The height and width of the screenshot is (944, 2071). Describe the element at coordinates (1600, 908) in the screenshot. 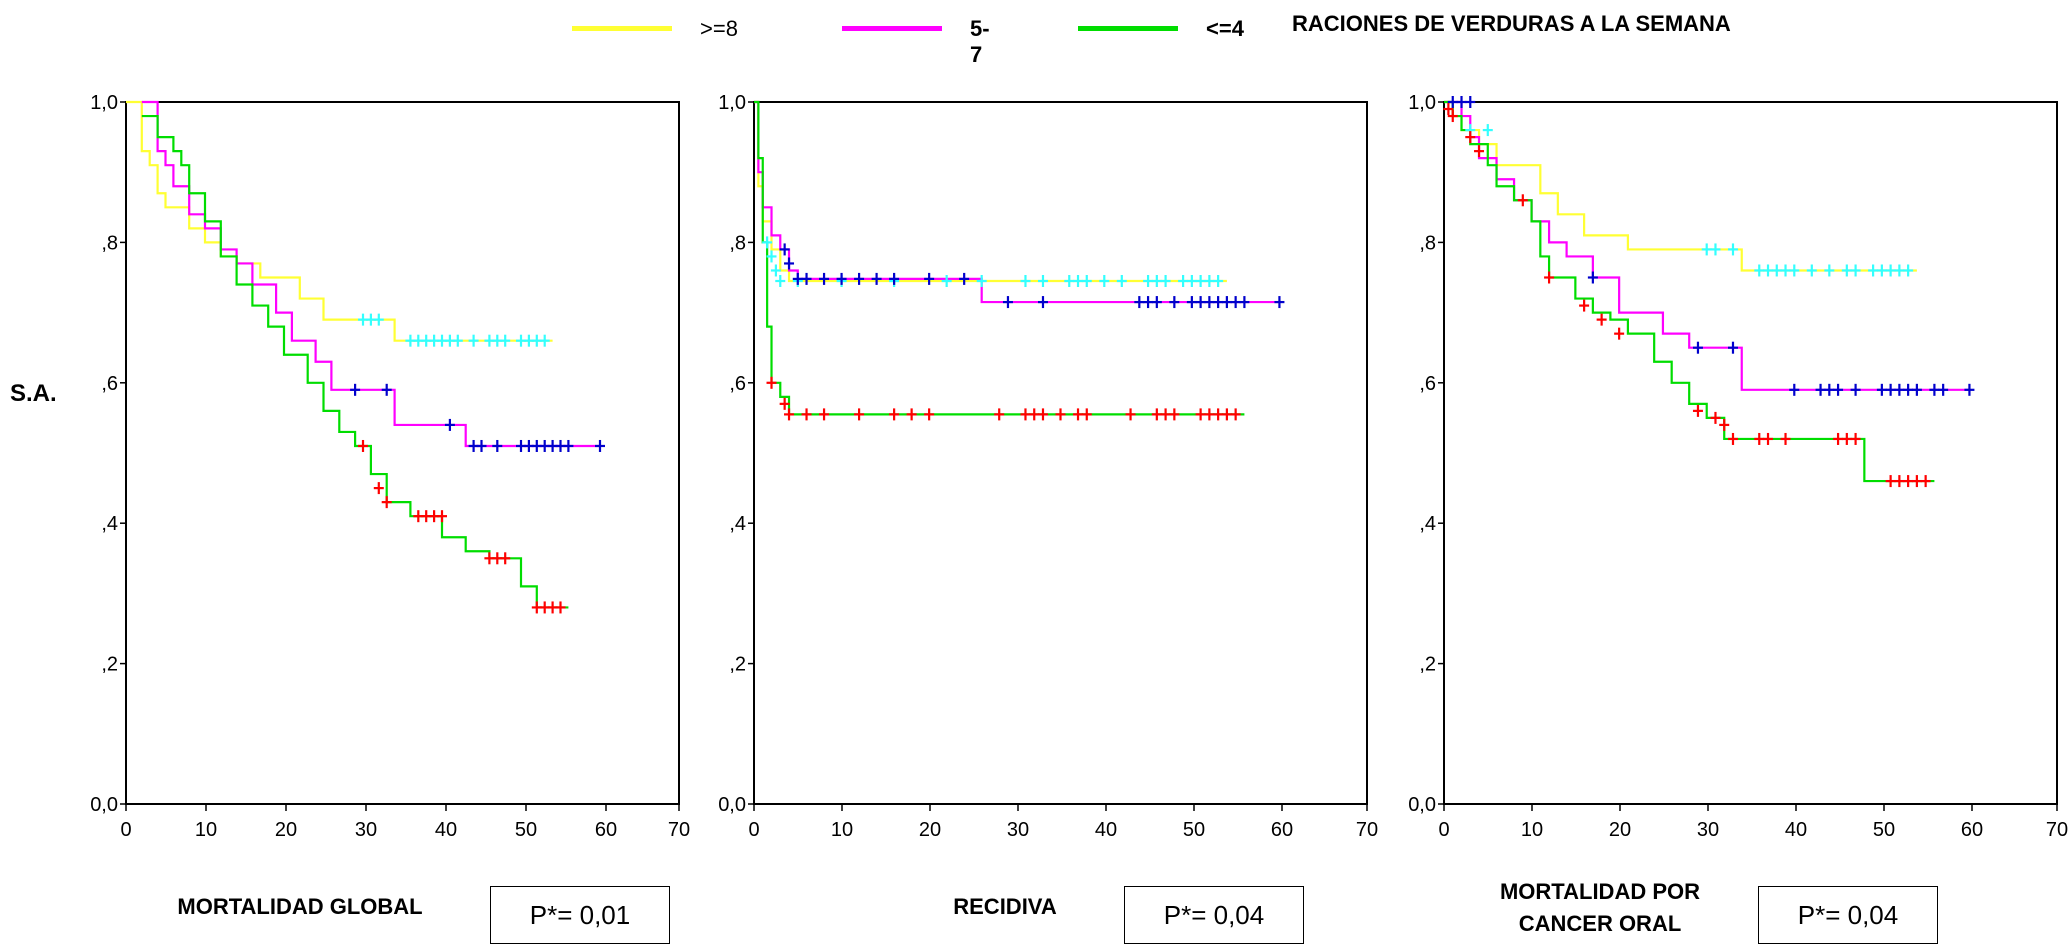

I see `panel-title-oral: MORTALIDAD POR CANCER ORAL` at that location.